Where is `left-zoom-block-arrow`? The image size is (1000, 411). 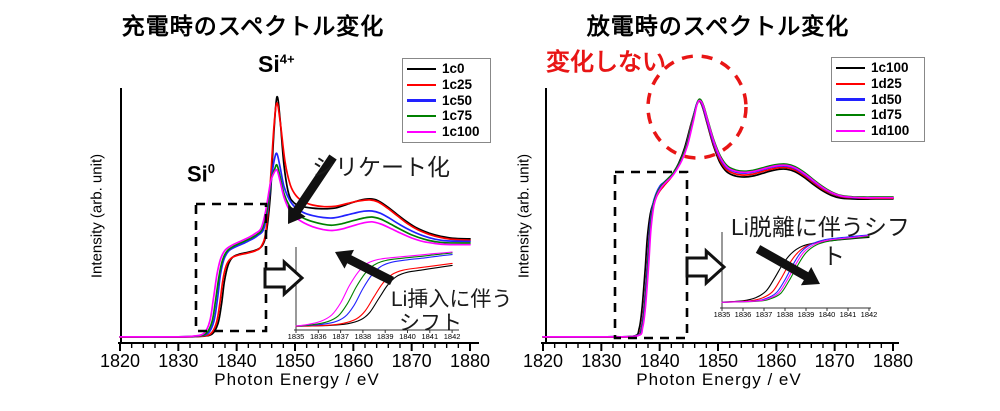
left-zoom-block-arrow is located at coordinates (284, 278).